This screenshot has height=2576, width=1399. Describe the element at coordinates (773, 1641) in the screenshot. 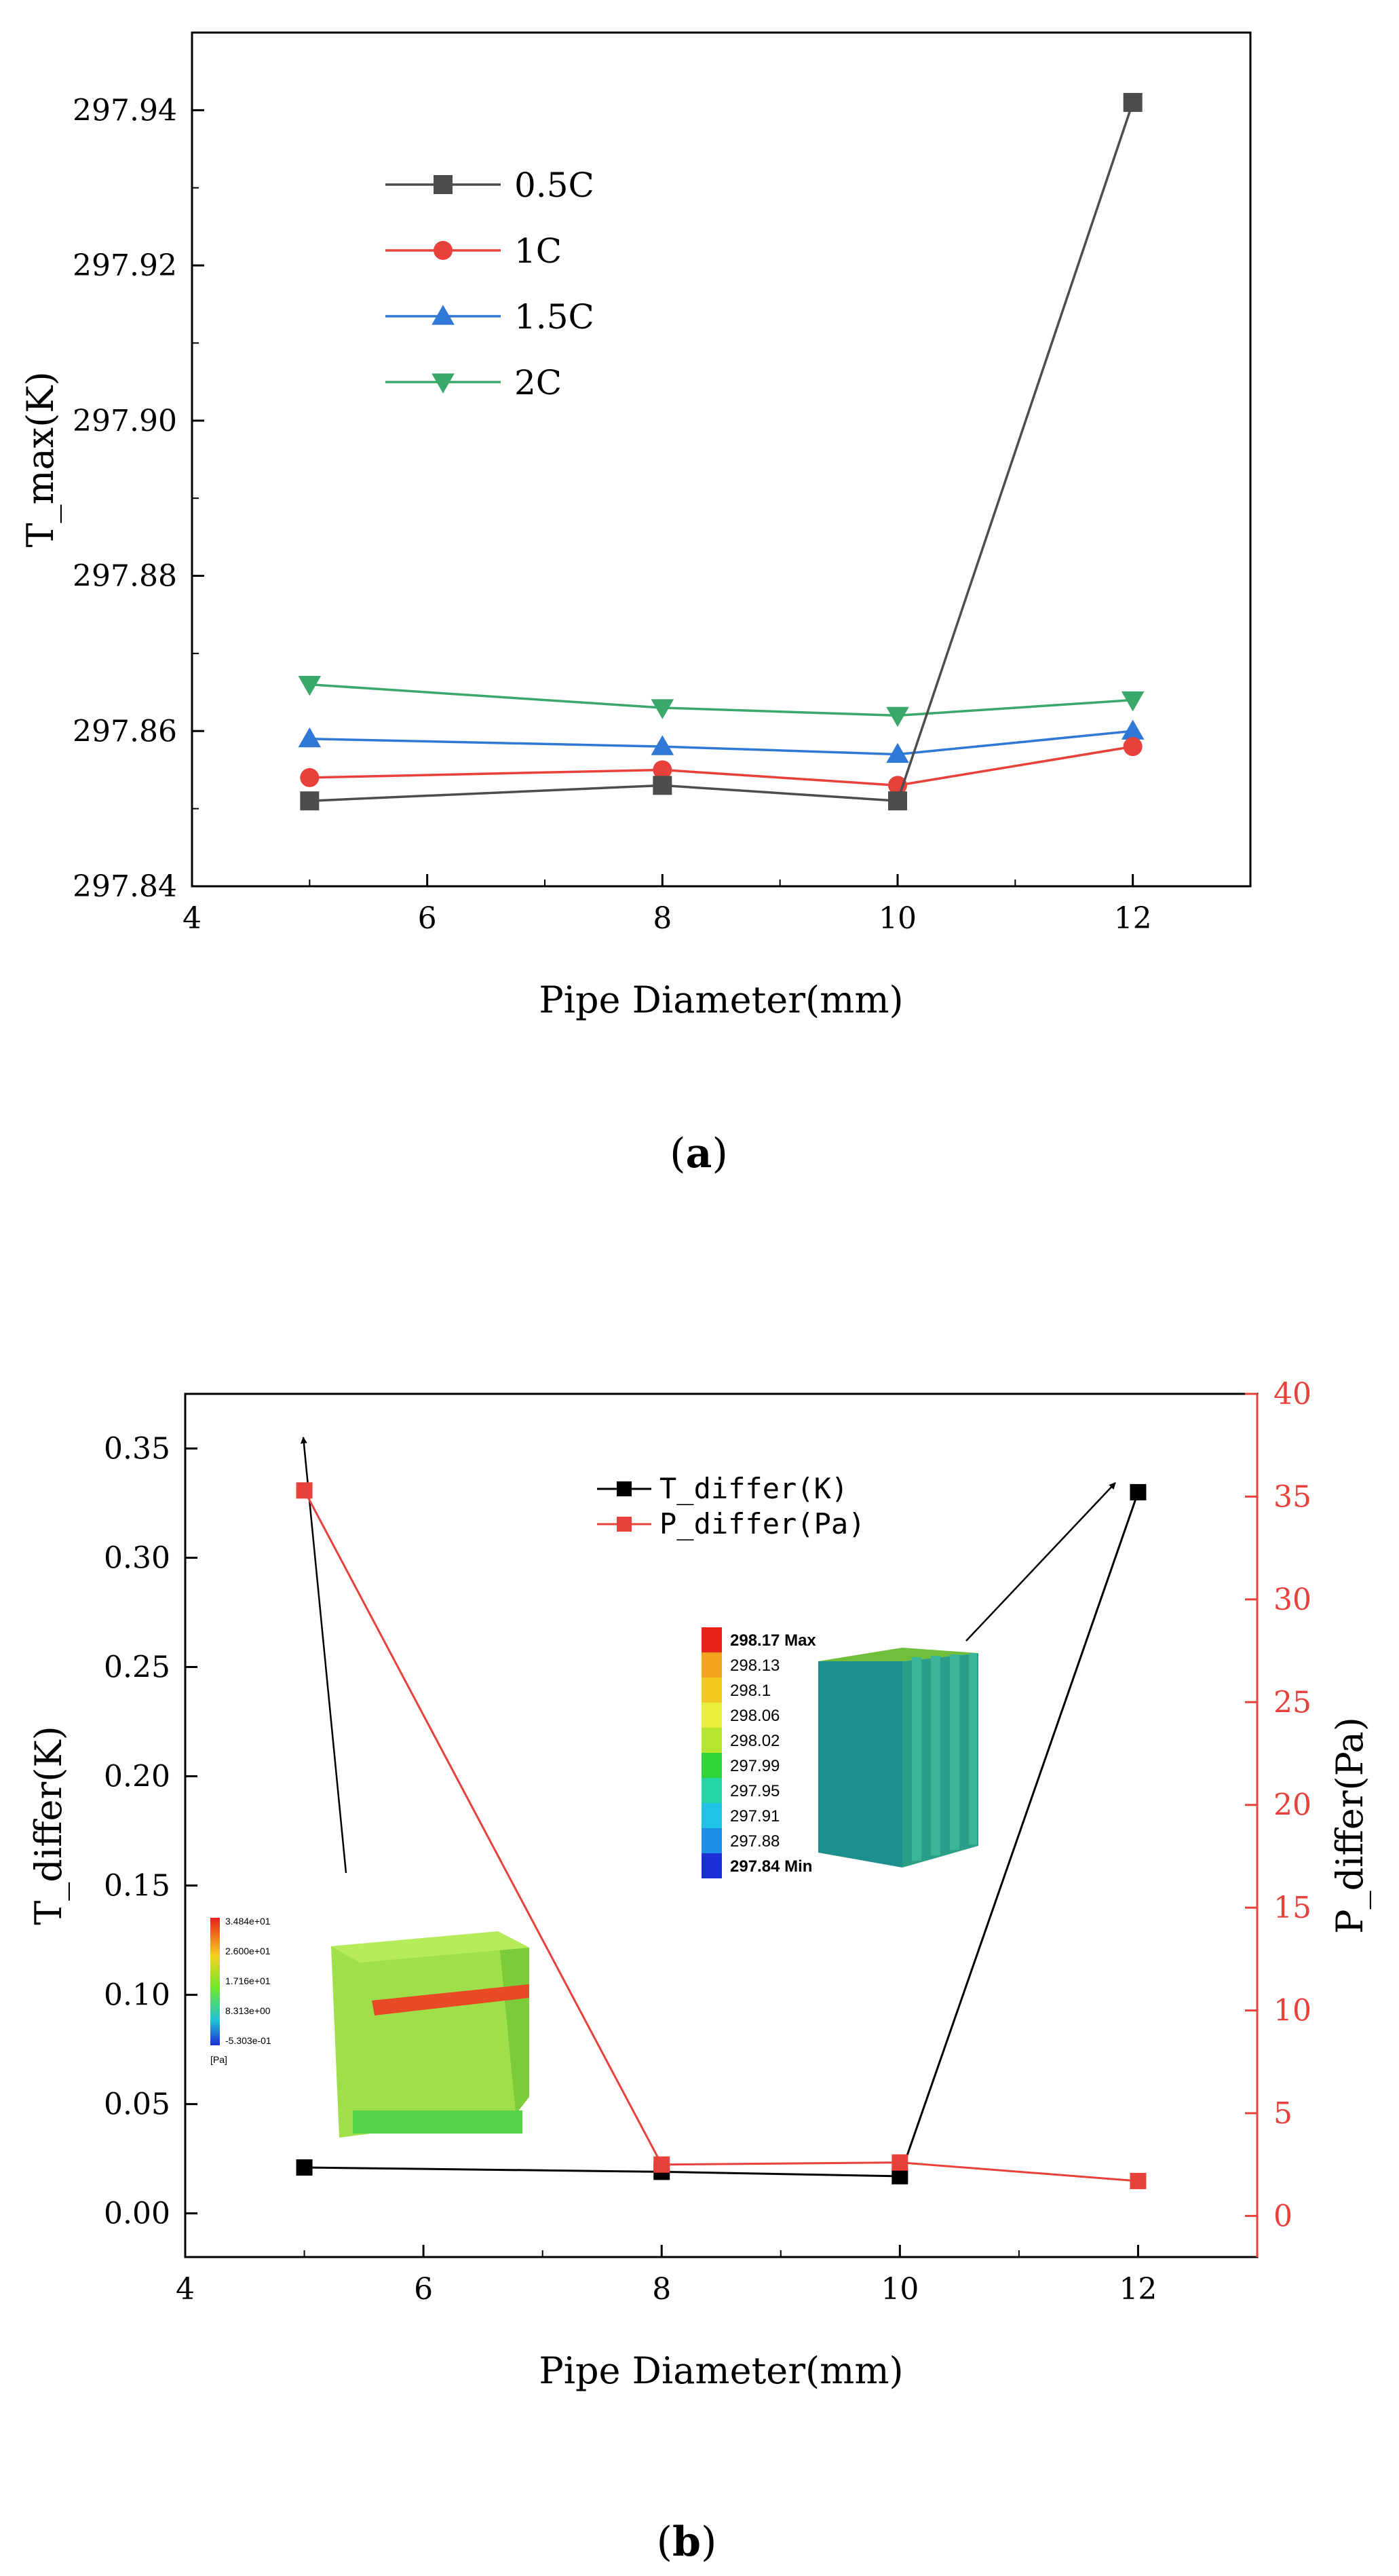

I see `temperature-legend-label: 298.17 Max` at that location.